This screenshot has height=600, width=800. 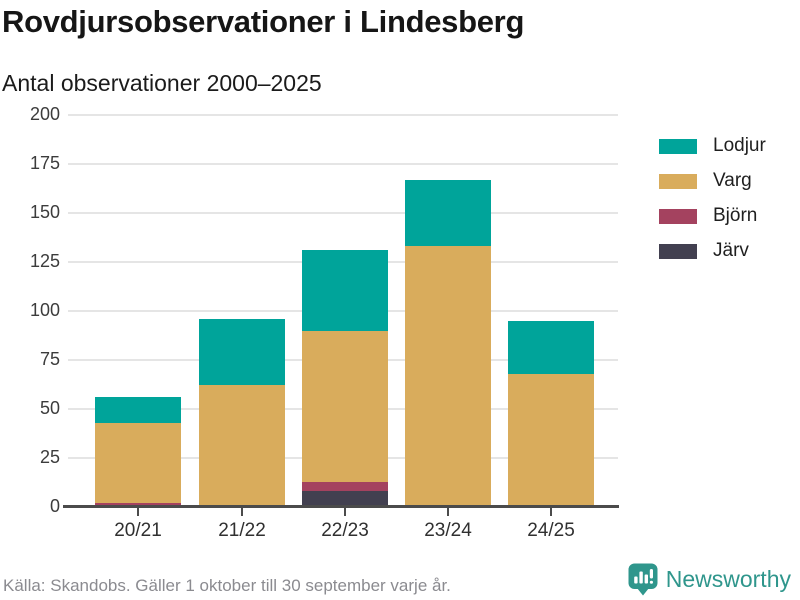 I want to click on x-axis-tick-label: 22/23, so click(x=345, y=530).